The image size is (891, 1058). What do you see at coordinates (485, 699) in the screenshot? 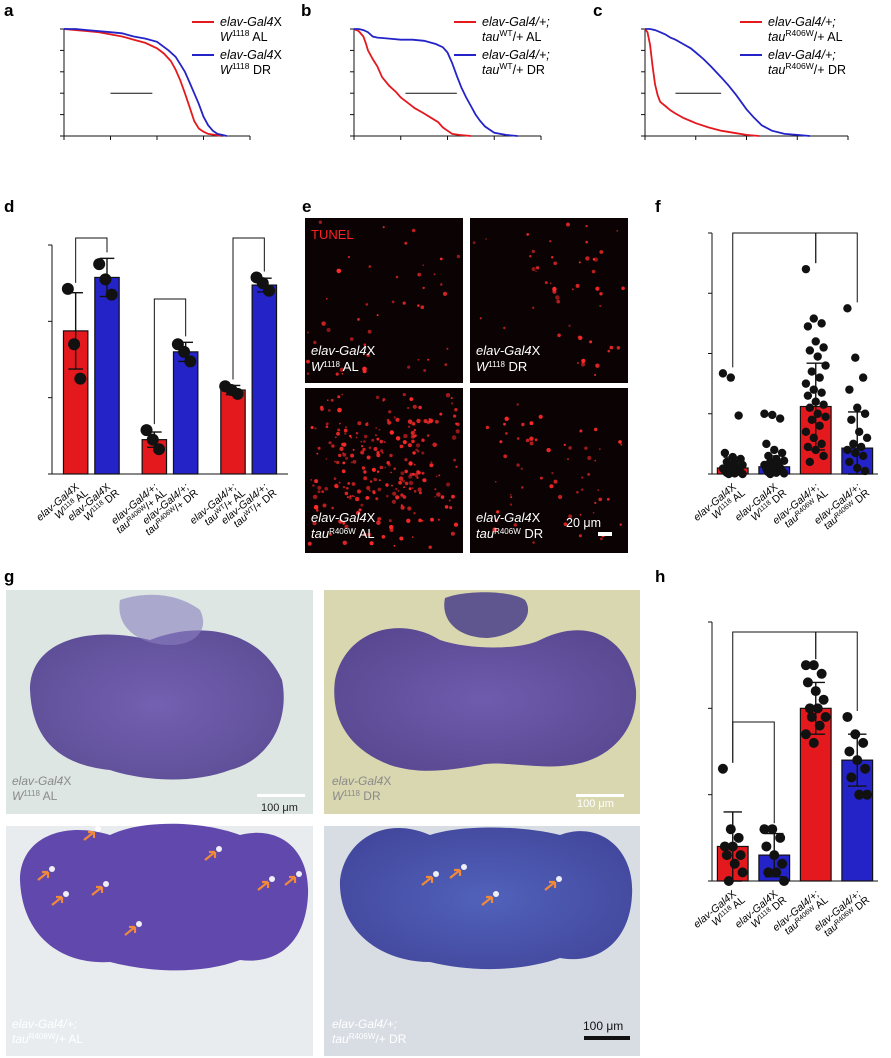
I see `brain-section-shape` at bounding box center [485, 699].